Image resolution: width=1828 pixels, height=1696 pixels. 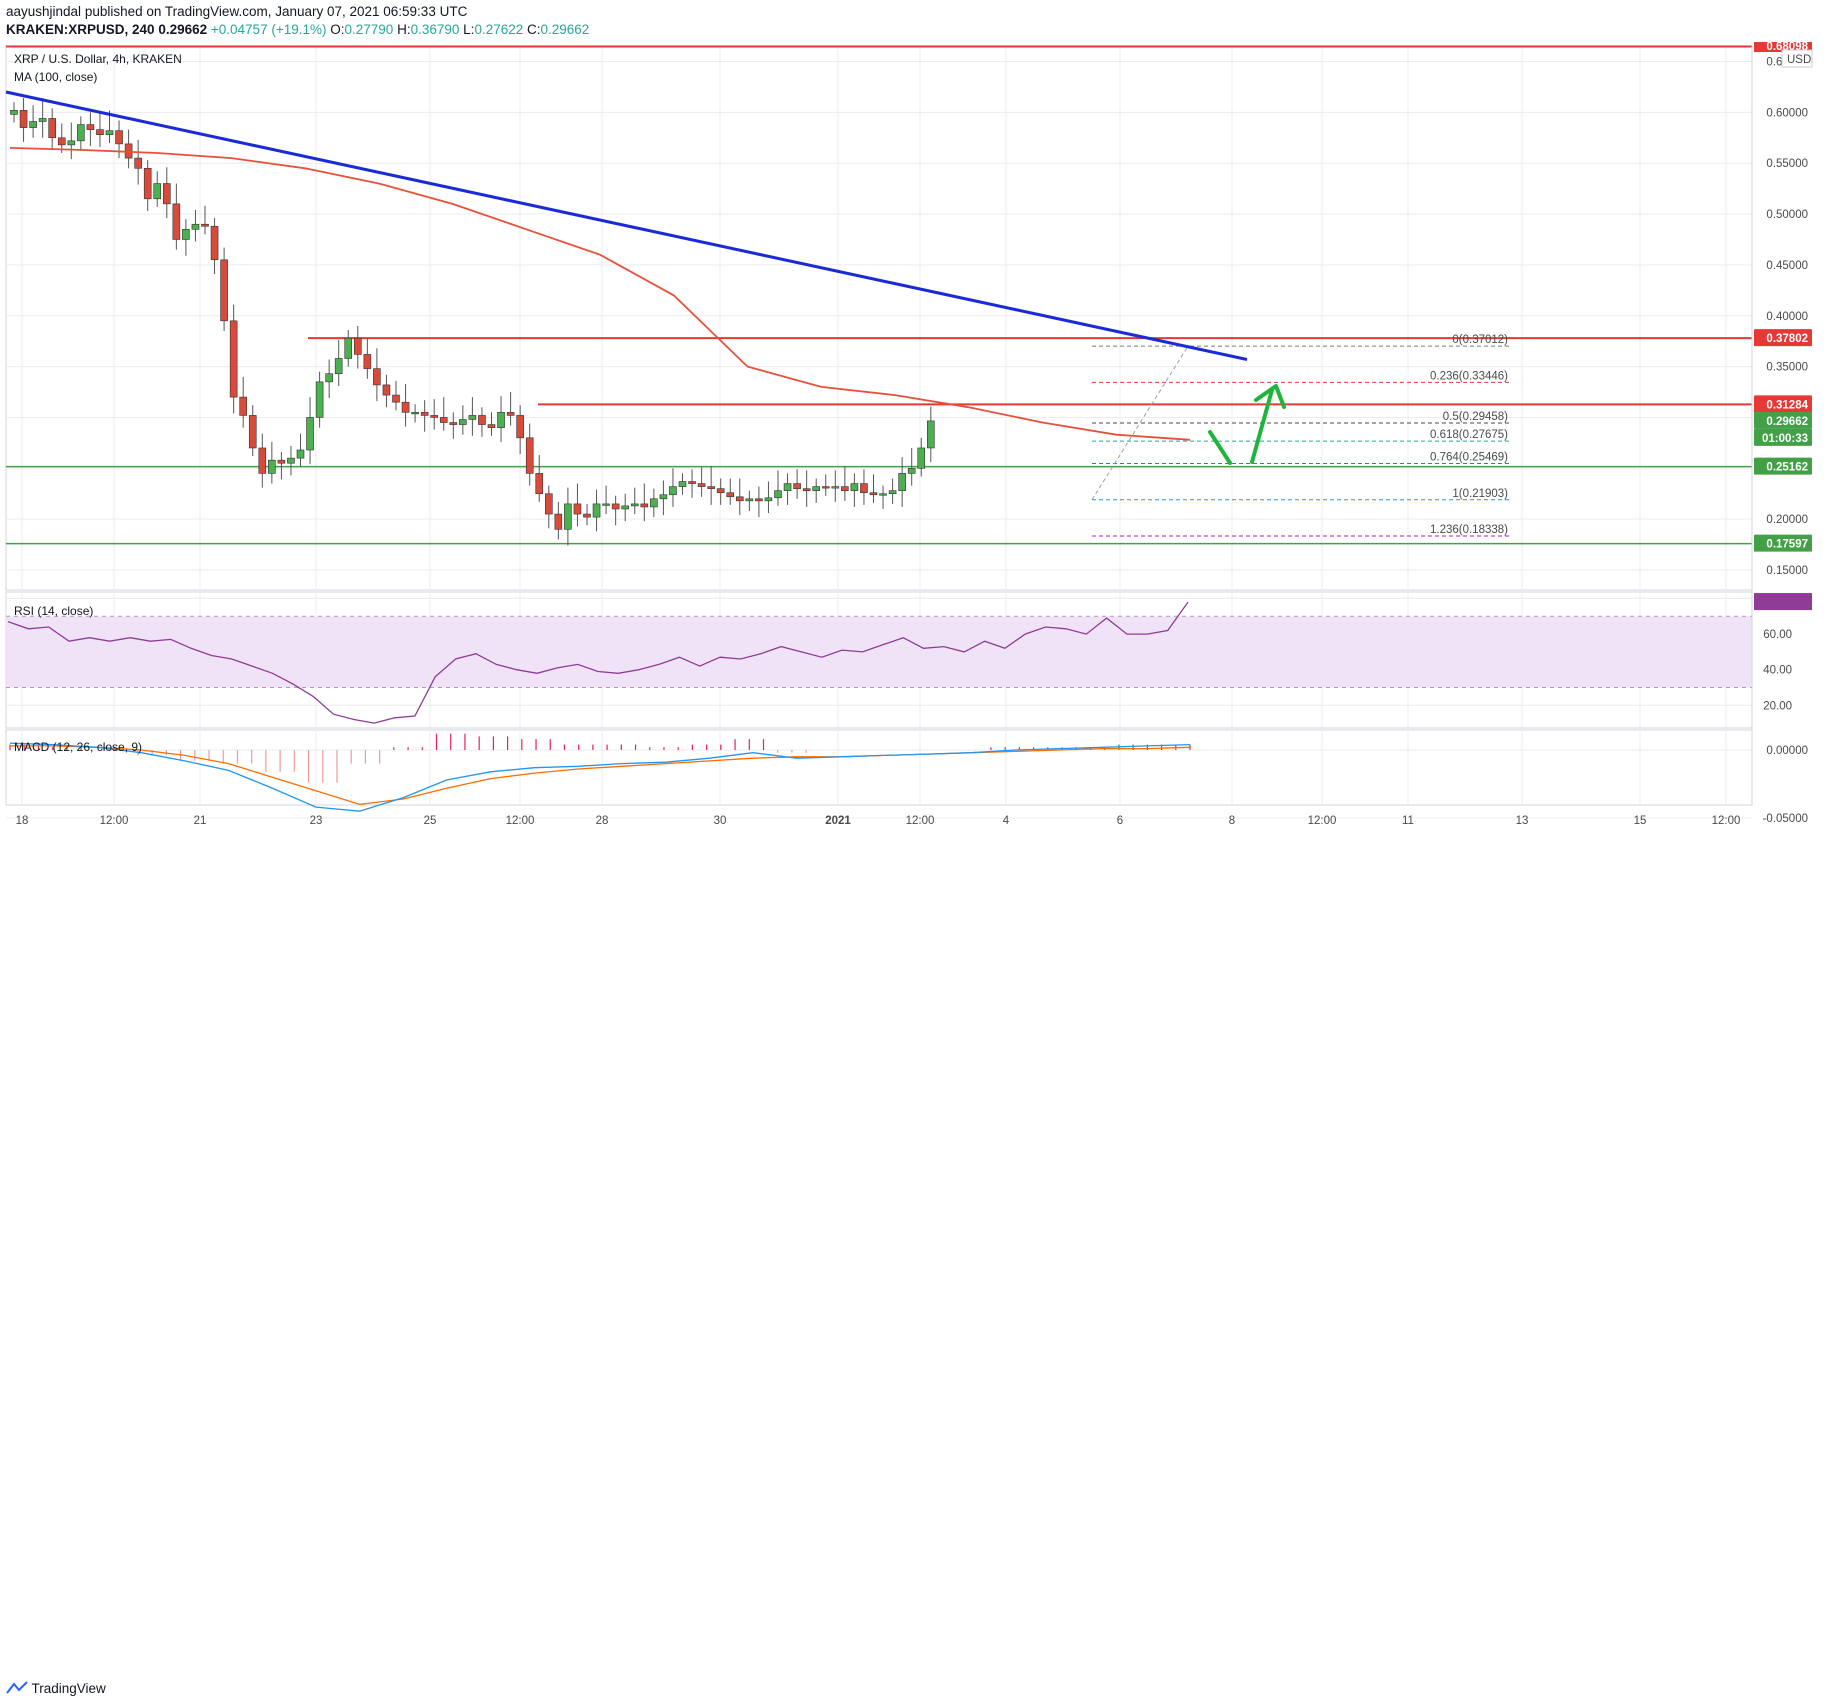 I want to click on macd-line, so click(x=600, y=777).